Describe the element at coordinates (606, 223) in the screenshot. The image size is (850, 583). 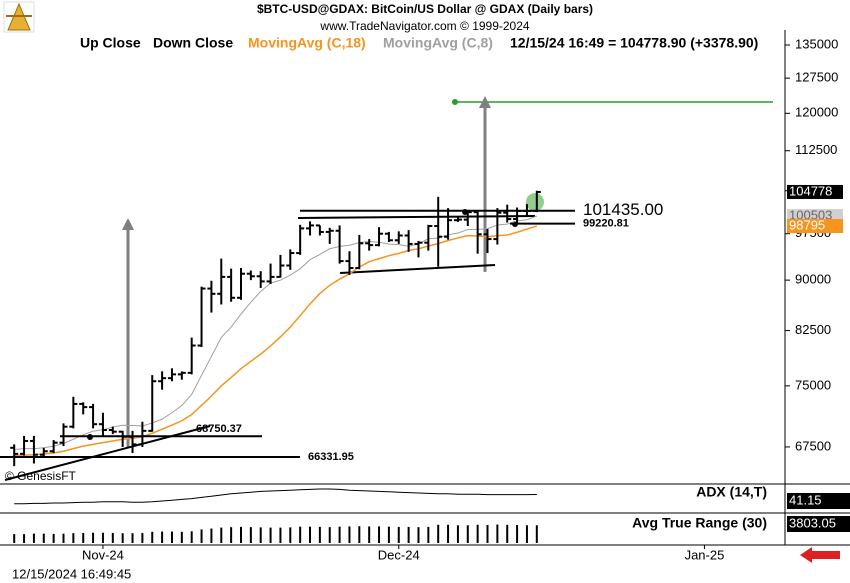
I see `level-label: 99220.81` at that location.